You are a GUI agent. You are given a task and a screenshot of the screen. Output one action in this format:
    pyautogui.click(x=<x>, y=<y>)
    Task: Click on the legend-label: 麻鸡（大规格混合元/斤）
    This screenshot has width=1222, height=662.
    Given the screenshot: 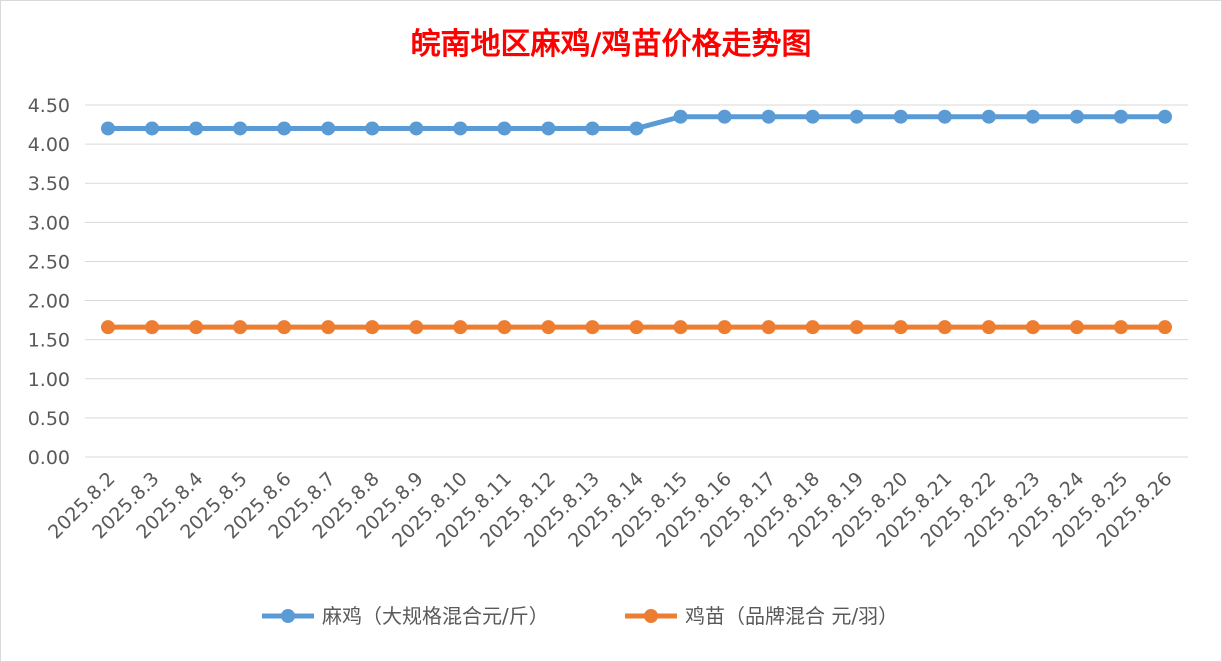 What is the action you would take?
    pyautogui.click(x=435, y=616)
    